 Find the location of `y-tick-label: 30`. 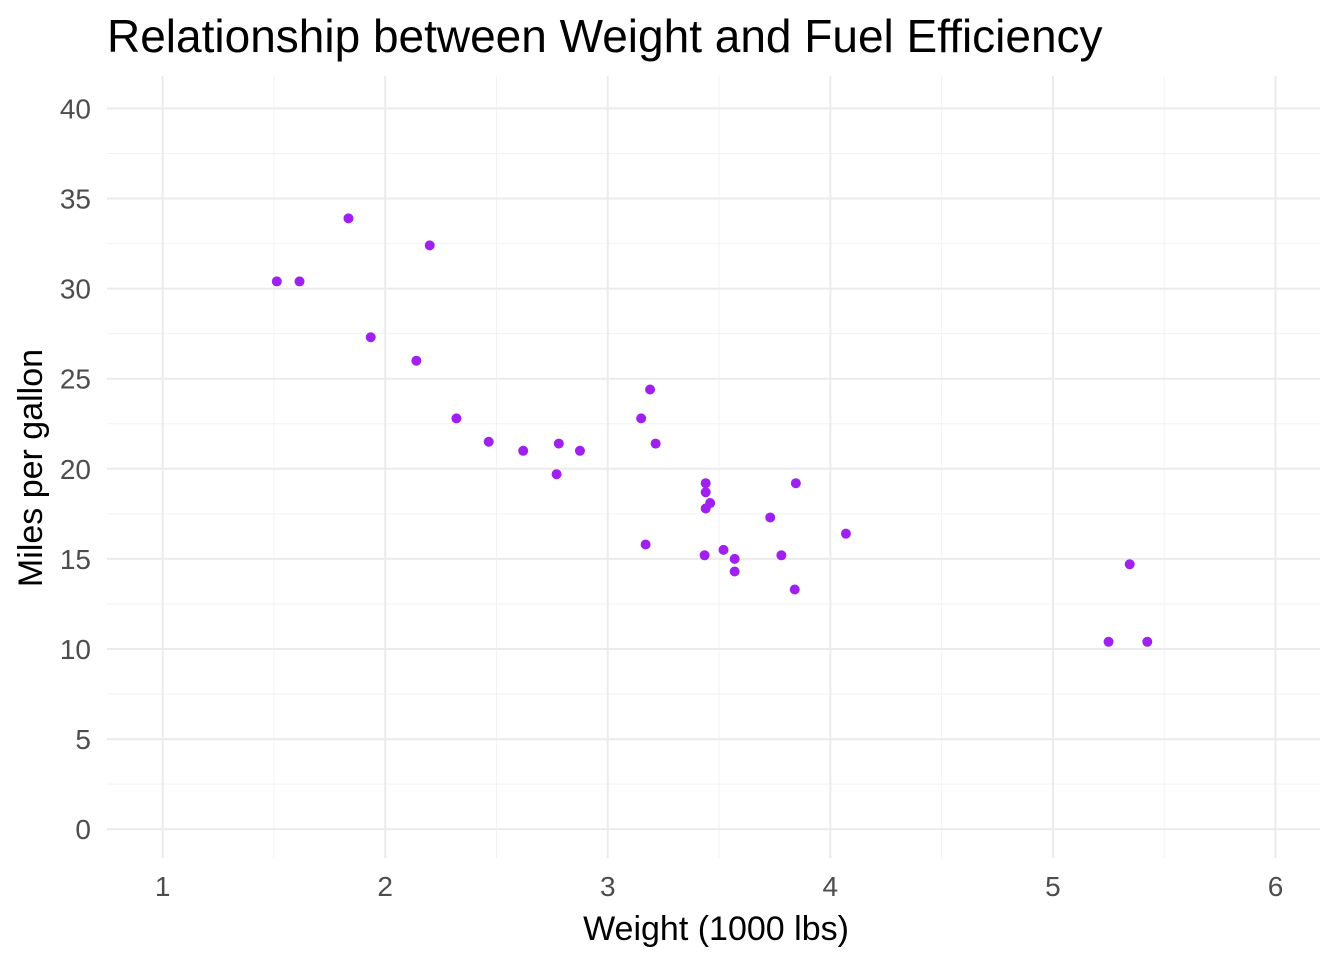

y-tick-label: 30 is located at coordinates (75, 289).